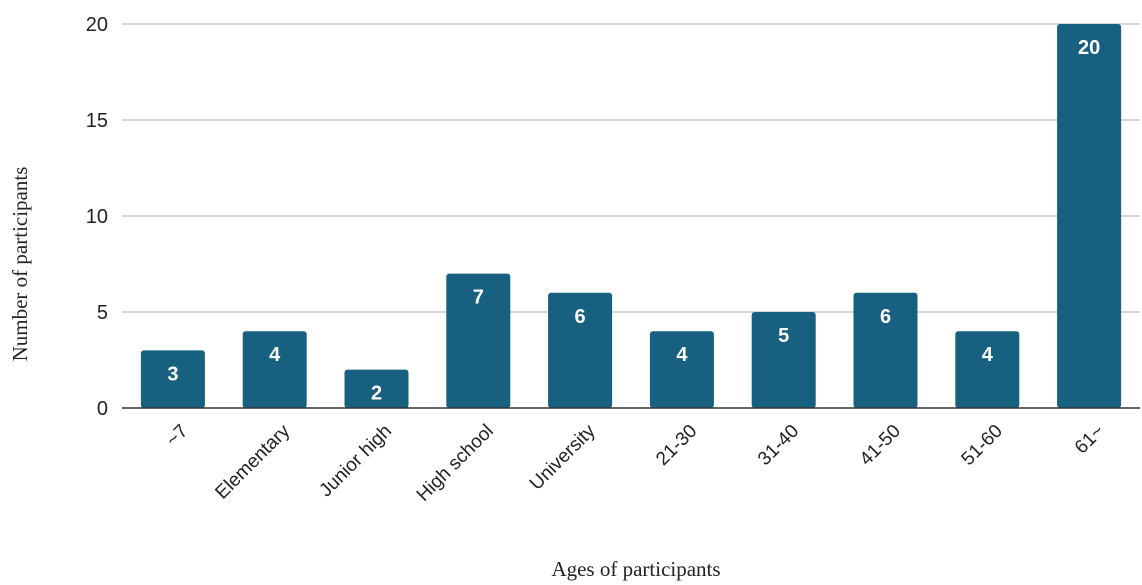 This screenshot has height=585, width=1142. What do you see at coordinates (1089, 48) in the screenshot?
I see `bar-value-label: 20` at bounding box center [1089, 48].